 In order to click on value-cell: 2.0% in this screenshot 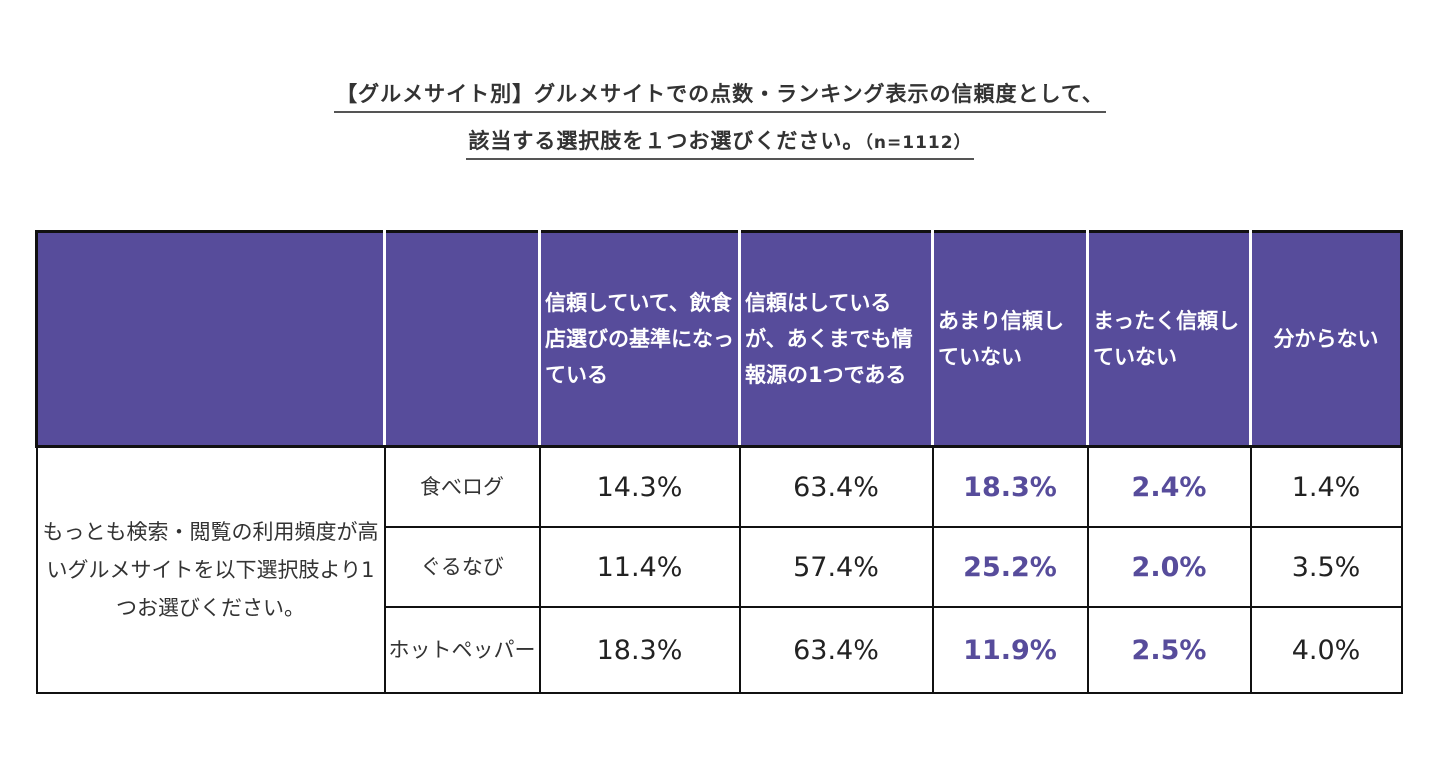, I will do `click(1169, 567)`.